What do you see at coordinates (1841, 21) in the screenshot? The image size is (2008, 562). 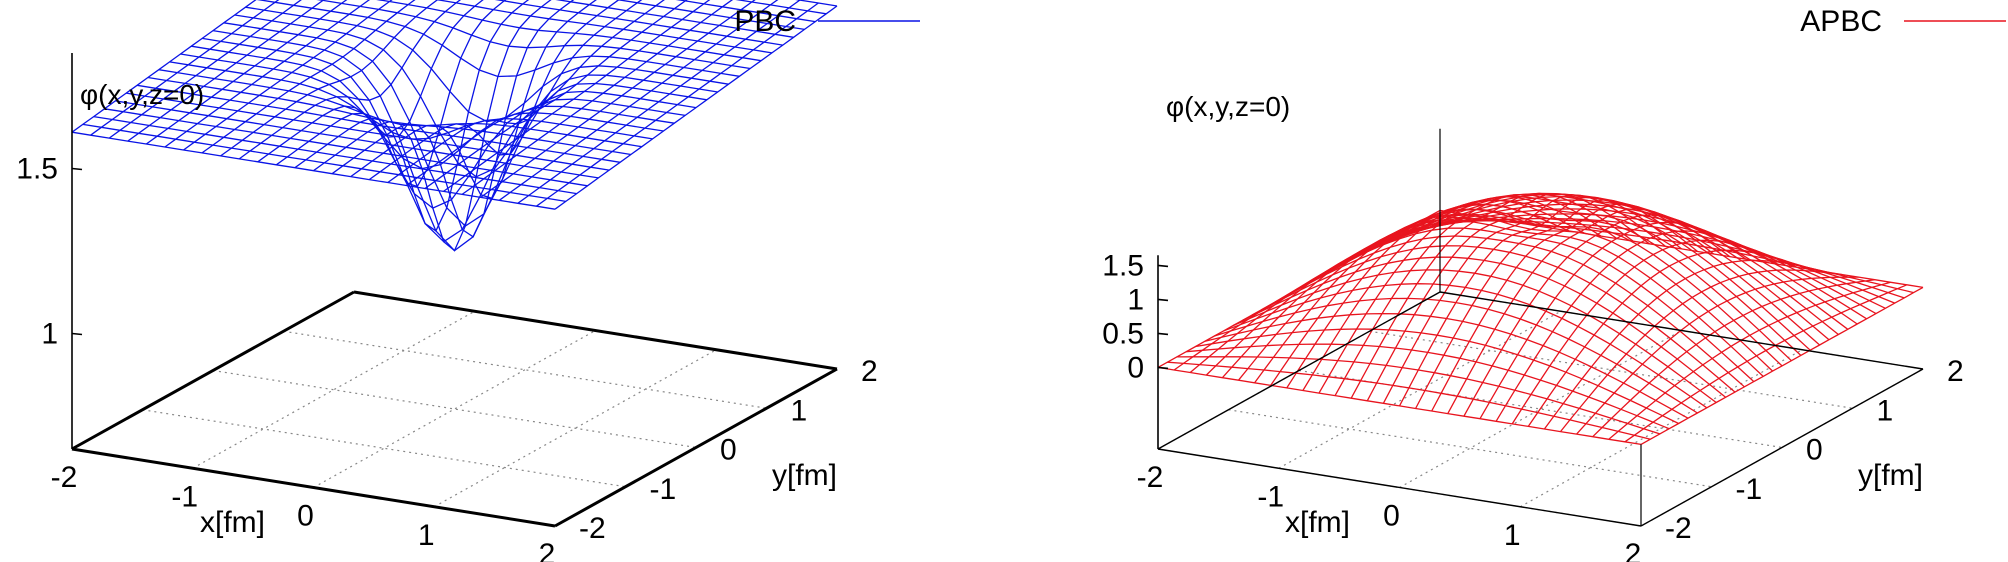 I see `legend-label-apbc: APBC` at bounding box center [1841, 21].